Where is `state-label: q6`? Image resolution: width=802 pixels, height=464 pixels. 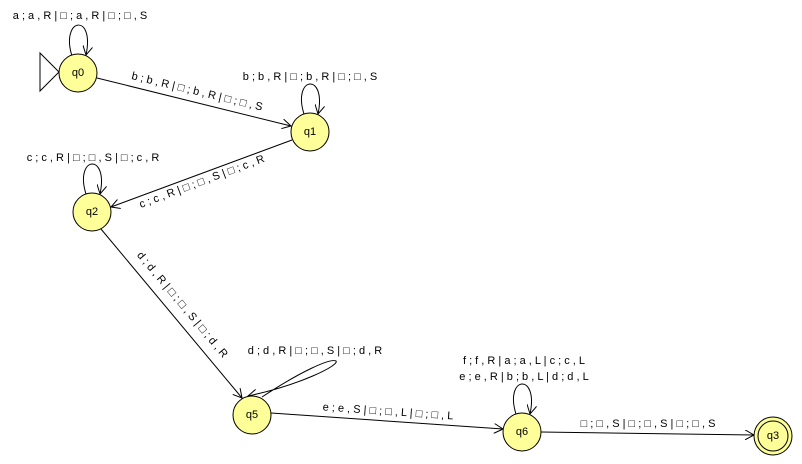 state-label: q6 is located at coordinates (522, 432).